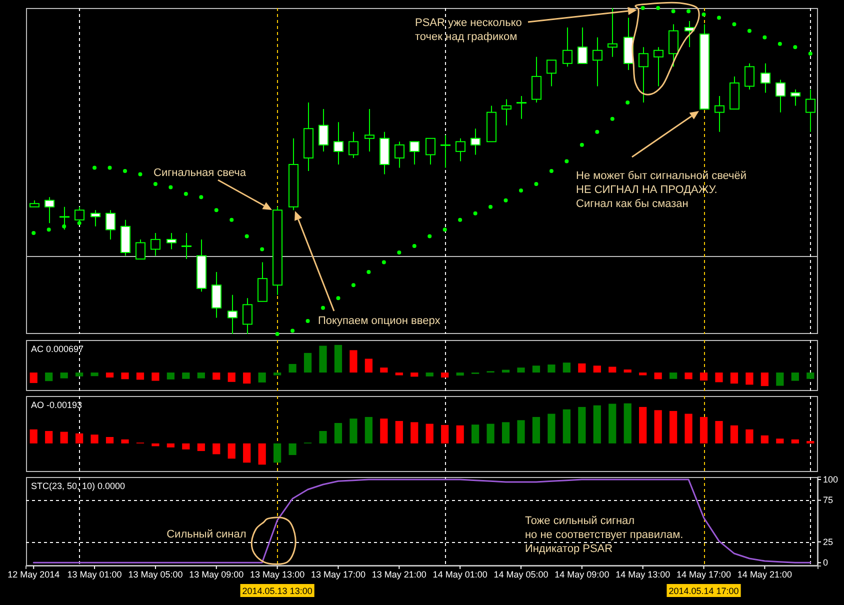  Describe the element at coordinates (57, 349) in the screenshot. I see `chart-title: AC 0.000697` at that location.